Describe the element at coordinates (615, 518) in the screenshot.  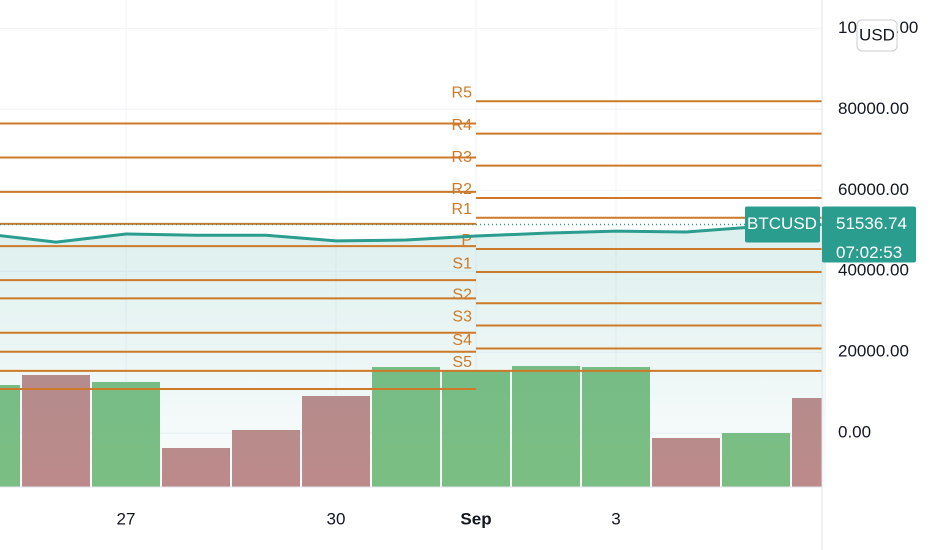
I see `x-tick-label: 3` at that location.